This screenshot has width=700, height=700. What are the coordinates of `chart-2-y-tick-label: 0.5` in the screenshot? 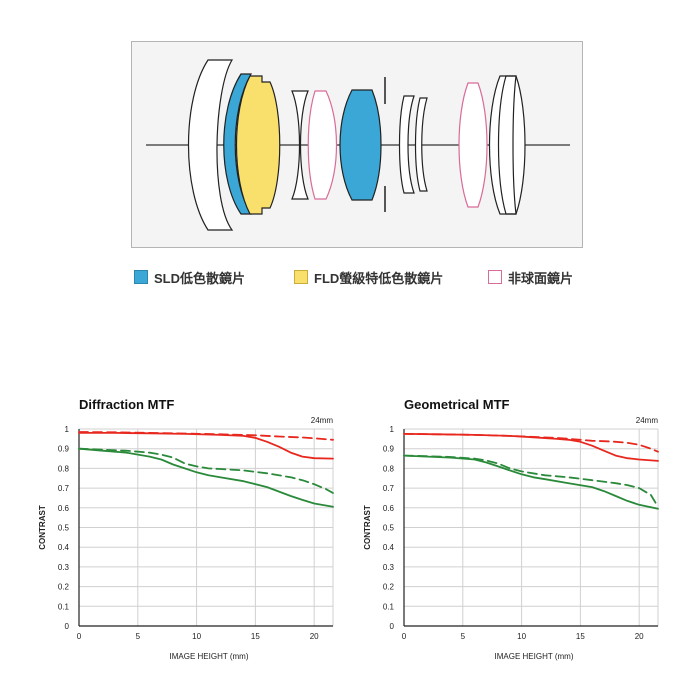 It's located at (389, 528).